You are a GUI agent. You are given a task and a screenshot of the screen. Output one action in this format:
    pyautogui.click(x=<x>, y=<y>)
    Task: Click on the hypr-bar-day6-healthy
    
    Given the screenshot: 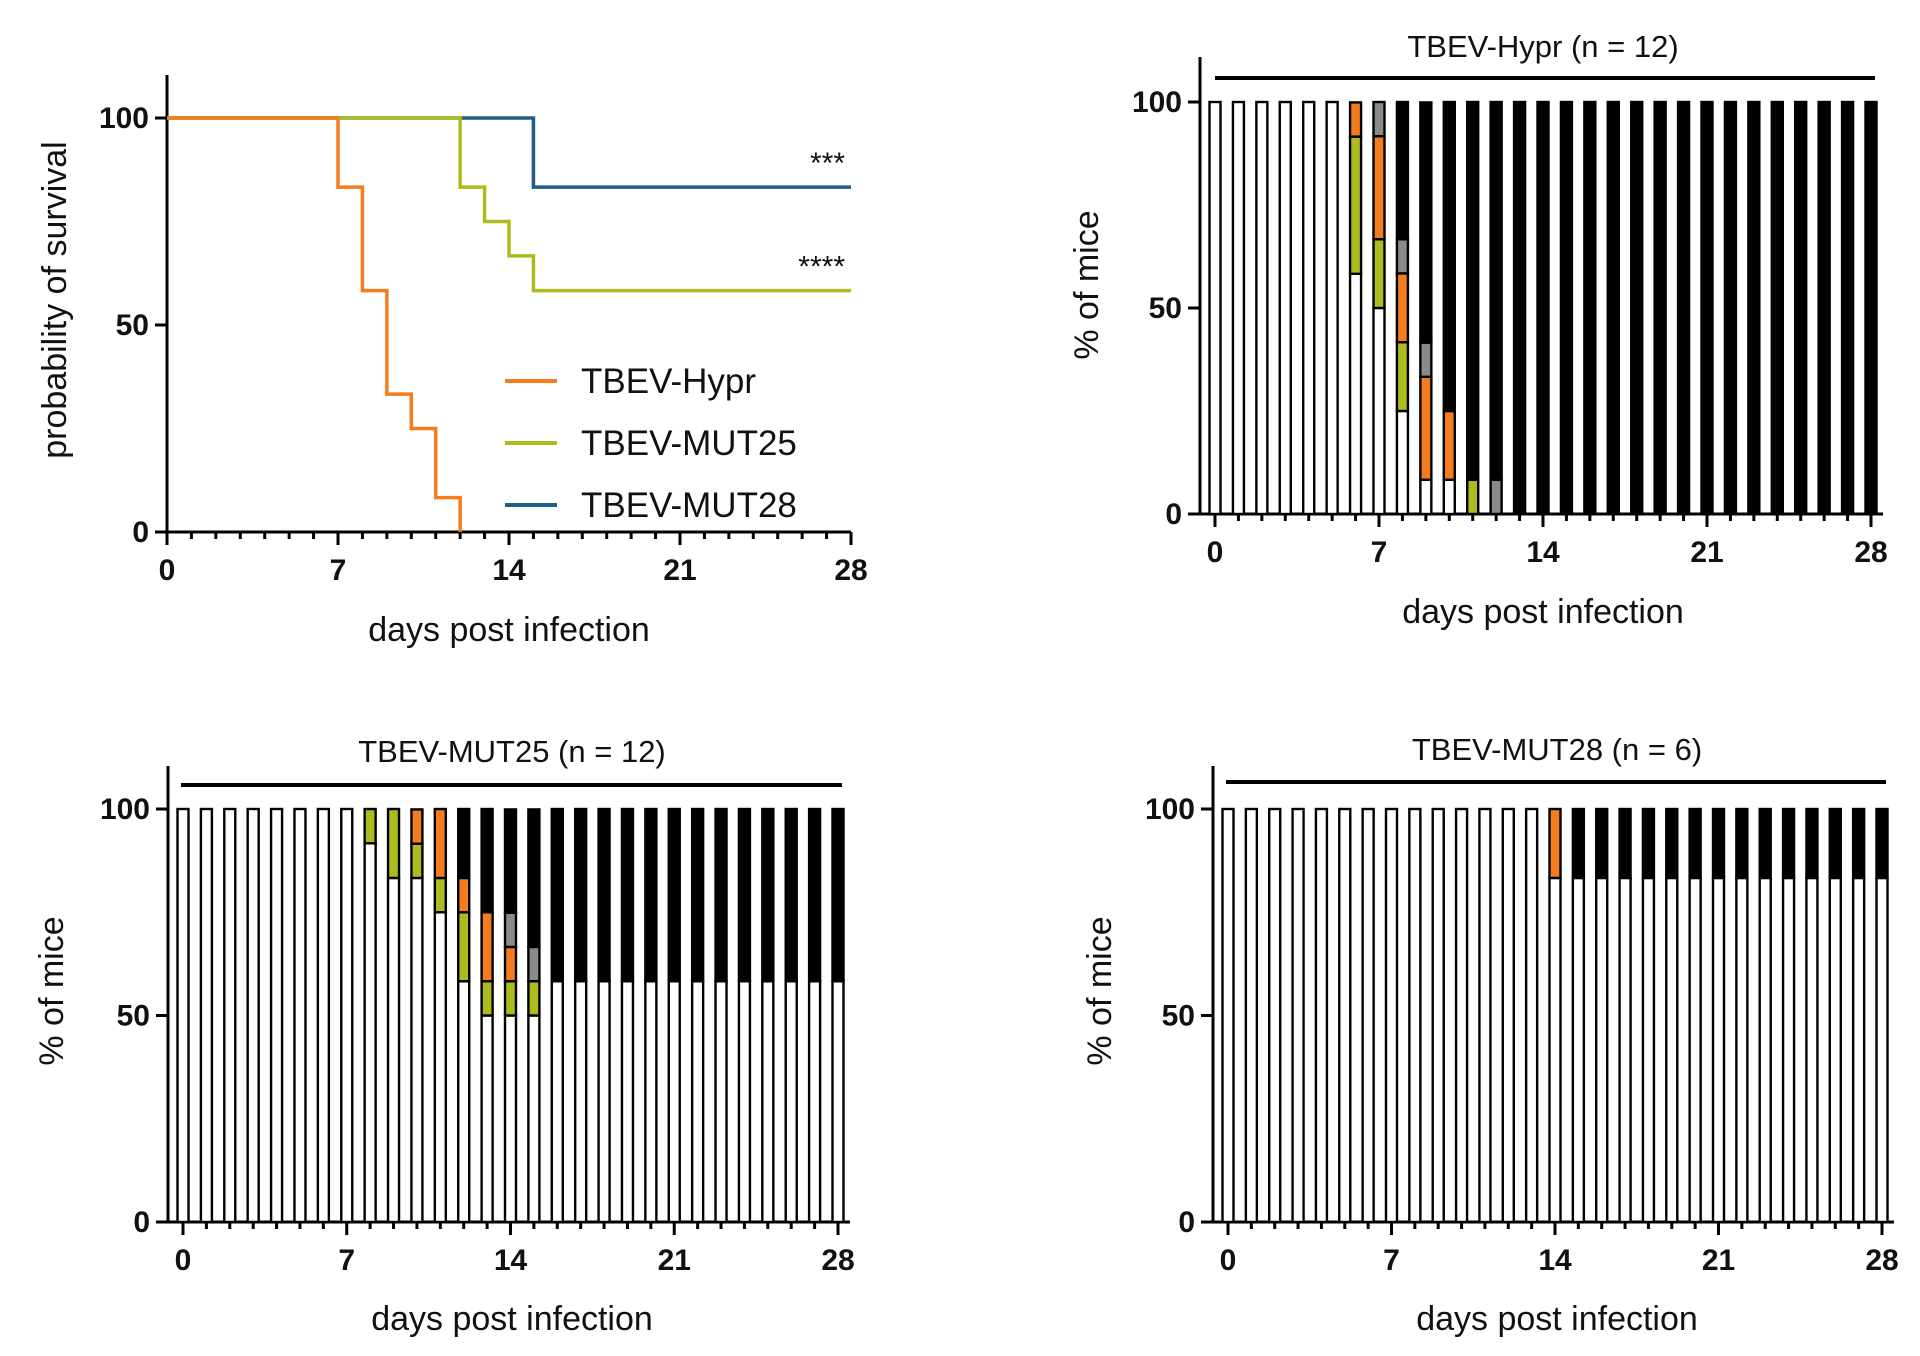 What is the action you would take?
    pyautogui.click(x=1355, y=394)
    